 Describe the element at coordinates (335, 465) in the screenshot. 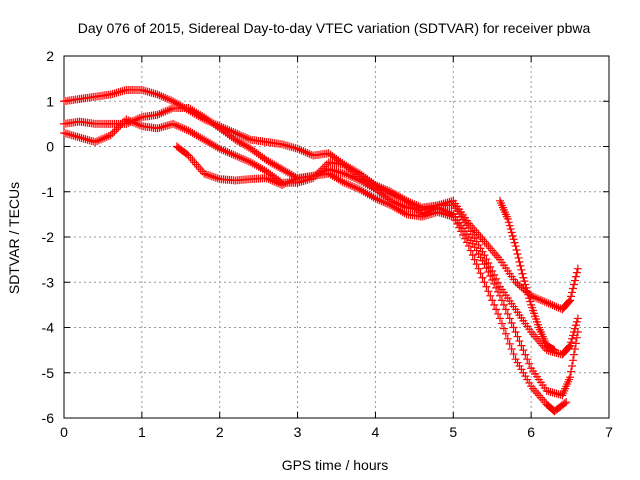

I see `x-axis-label: GPS time / hours` at that location.